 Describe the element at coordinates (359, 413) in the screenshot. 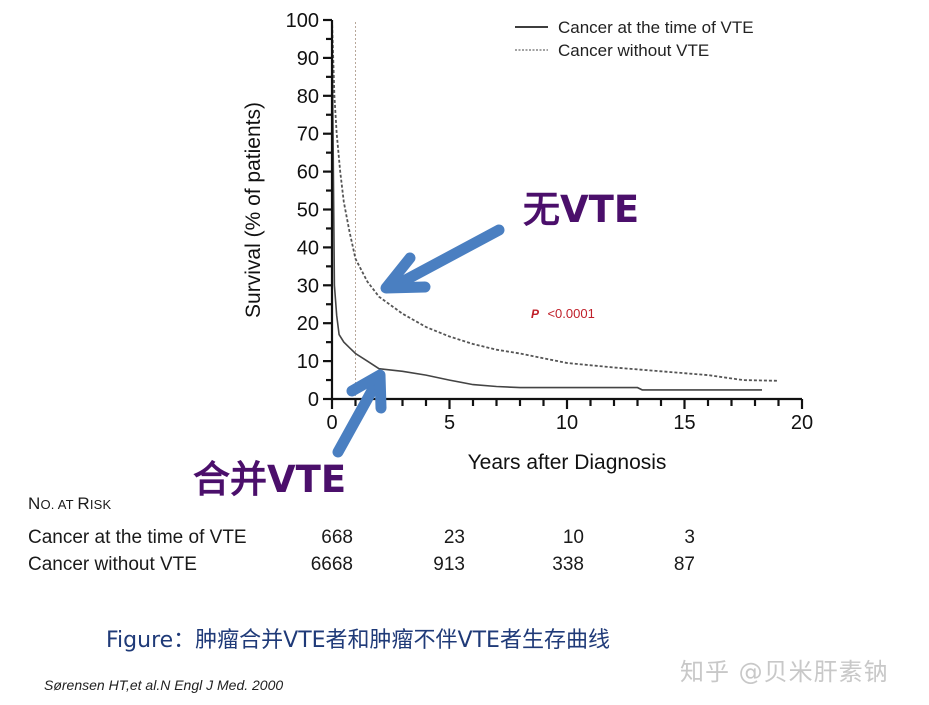

I see `arrow-to-with-vte` at that location.